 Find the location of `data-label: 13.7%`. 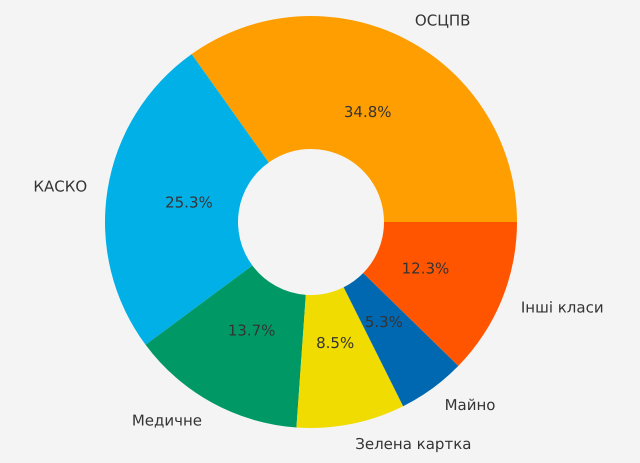

data-label: 13.7% is located at coordinates (252, 330).